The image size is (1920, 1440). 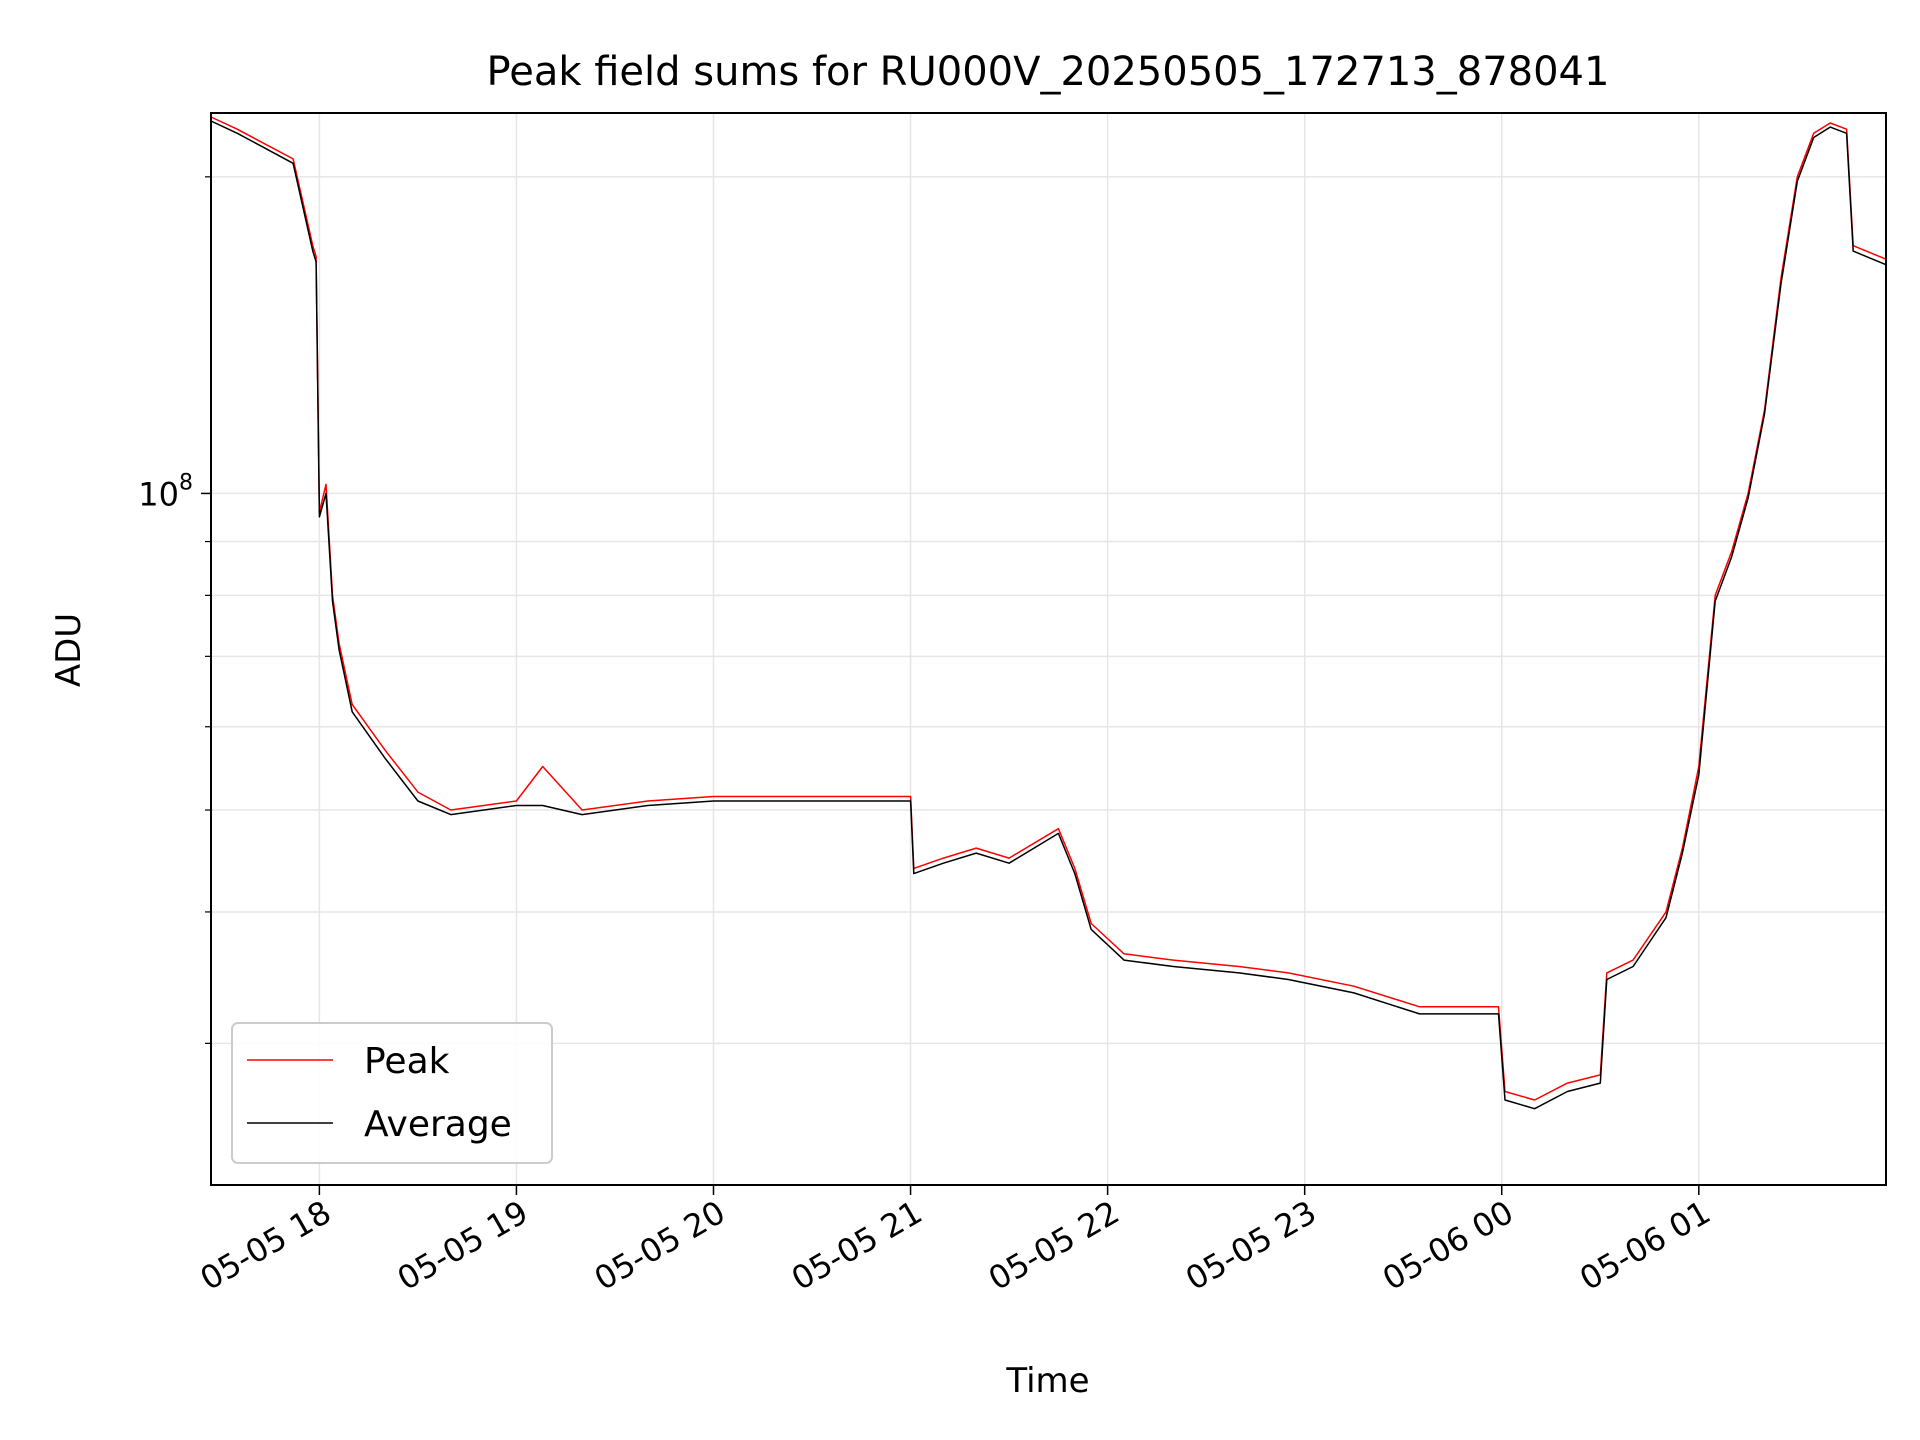 I want to click on legend-average-label: Average, so click(x=438, y=1124).